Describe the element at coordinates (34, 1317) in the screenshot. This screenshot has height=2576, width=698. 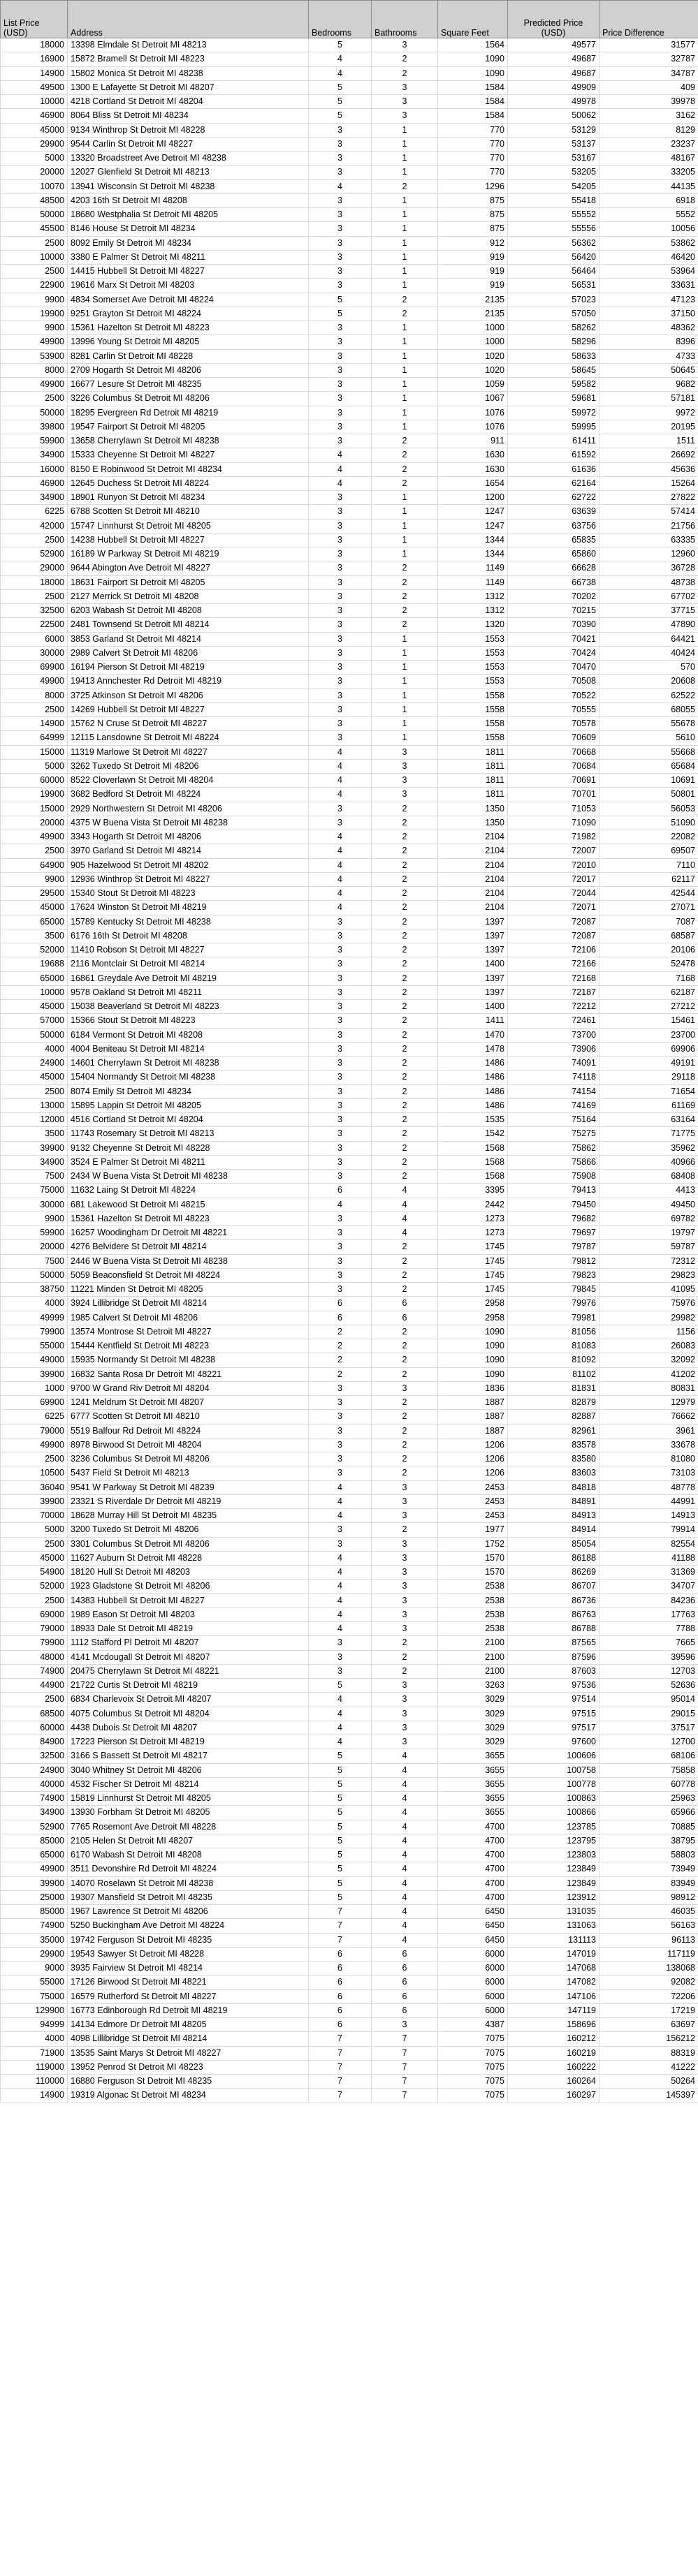
I see `list-price-cell: 49999` at that location.